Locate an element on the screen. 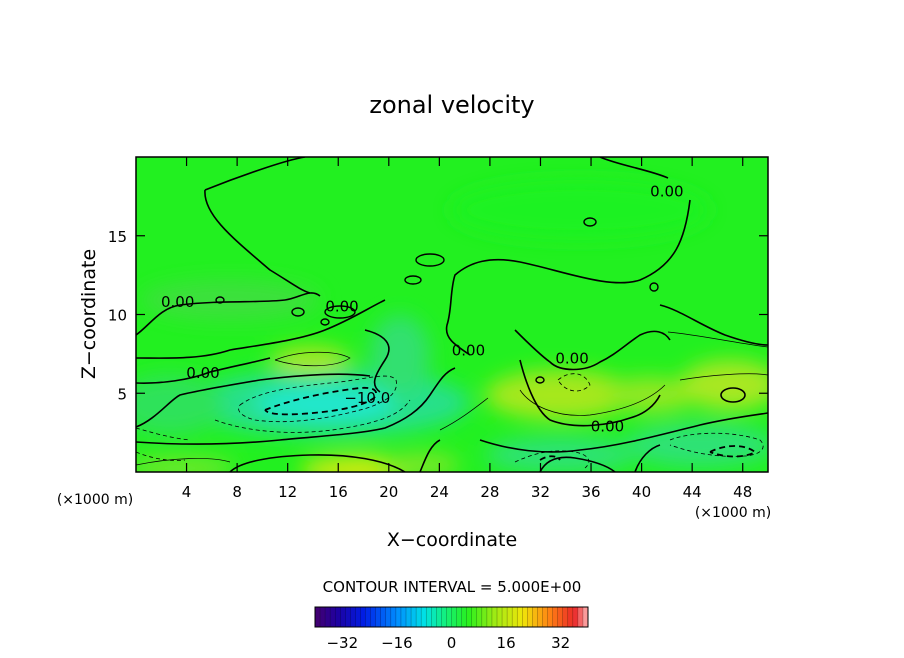 The width and height of the screenshot is (904, 658). x-tick-label: 20 is located at coordinates (388, 492).